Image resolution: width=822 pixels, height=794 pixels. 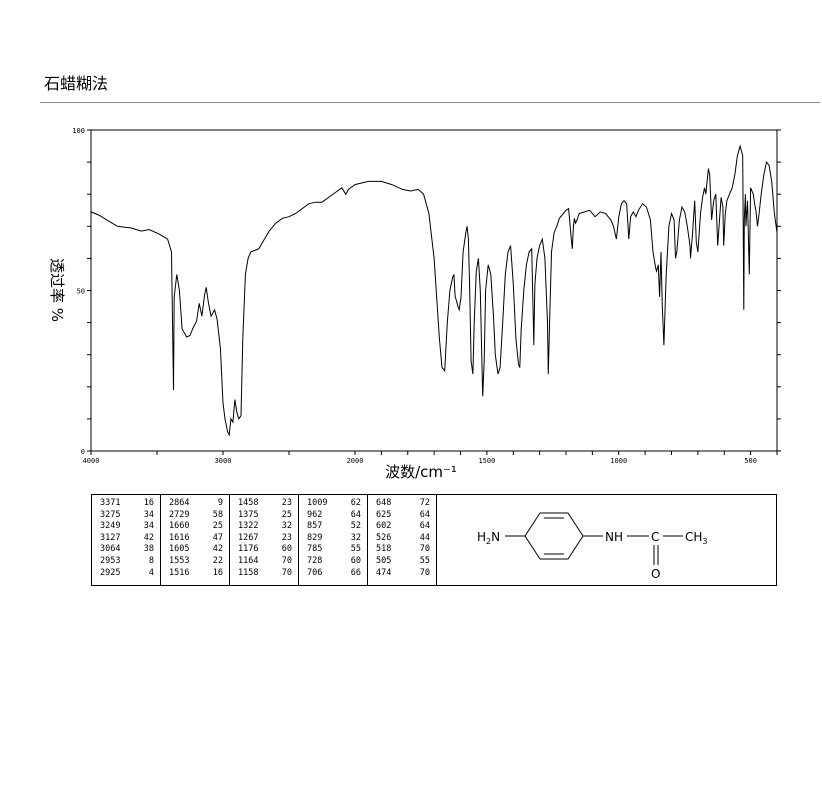 What do you see at coordinates (148, 537) in the screenshot?
I see `peak-transmittance: 42` at bounding box center [148, 537].